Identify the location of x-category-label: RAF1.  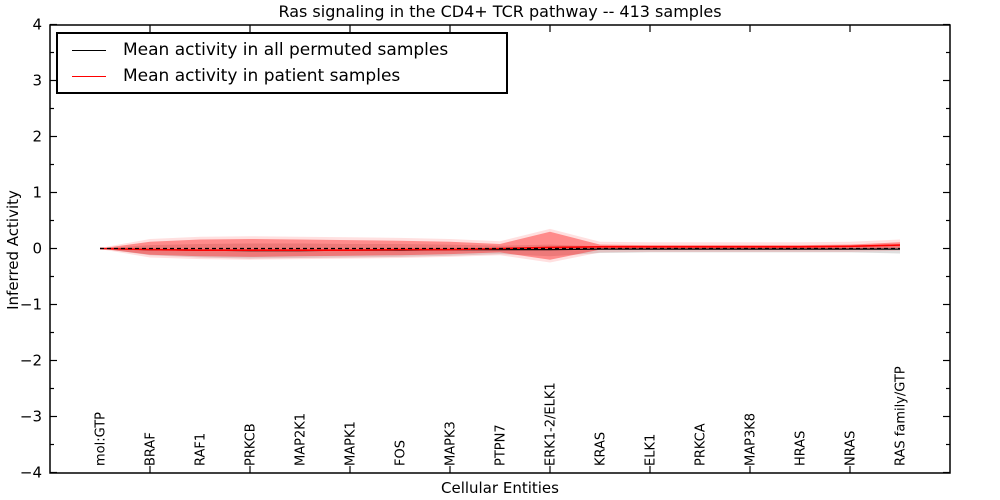
(201, 449).